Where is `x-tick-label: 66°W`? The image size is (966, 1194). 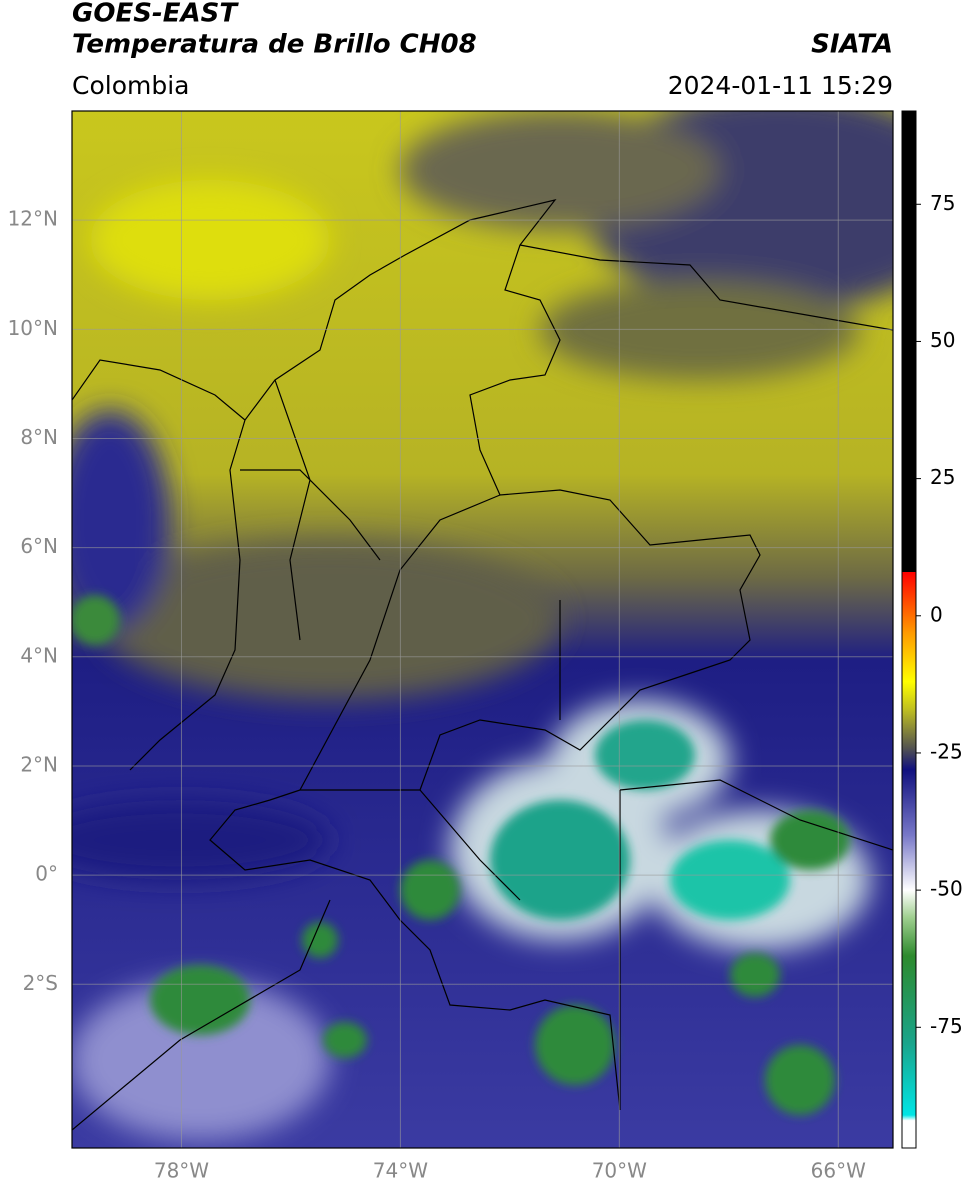 x-tick-label: 66°W is located at coordinates (838, 1171).